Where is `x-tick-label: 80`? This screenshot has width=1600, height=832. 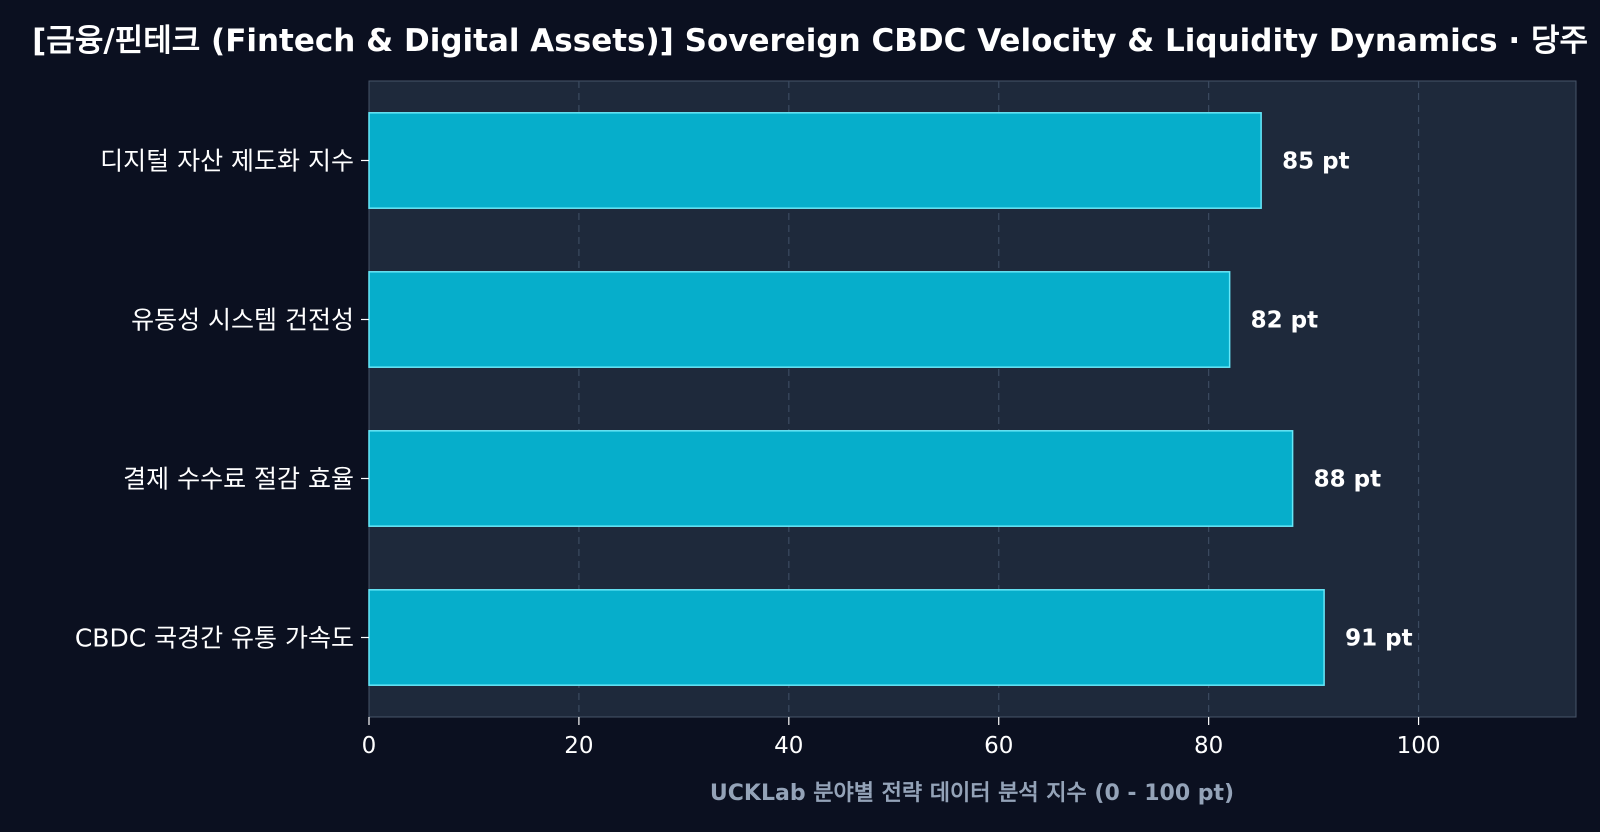
x-tick-label: 80 is located at coordinates (1208, 746).